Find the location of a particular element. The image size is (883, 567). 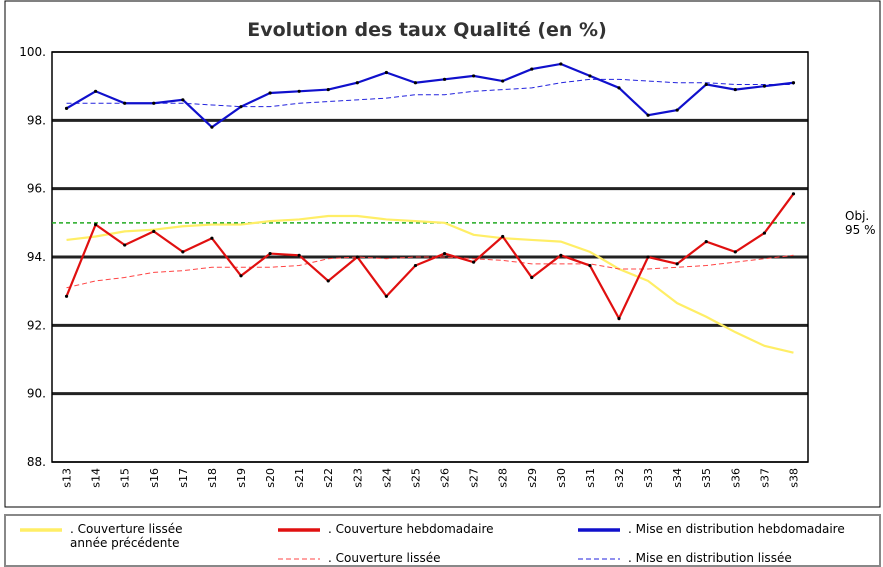

legend-label: . Couverture lissée is located at coordinates (384, 558).